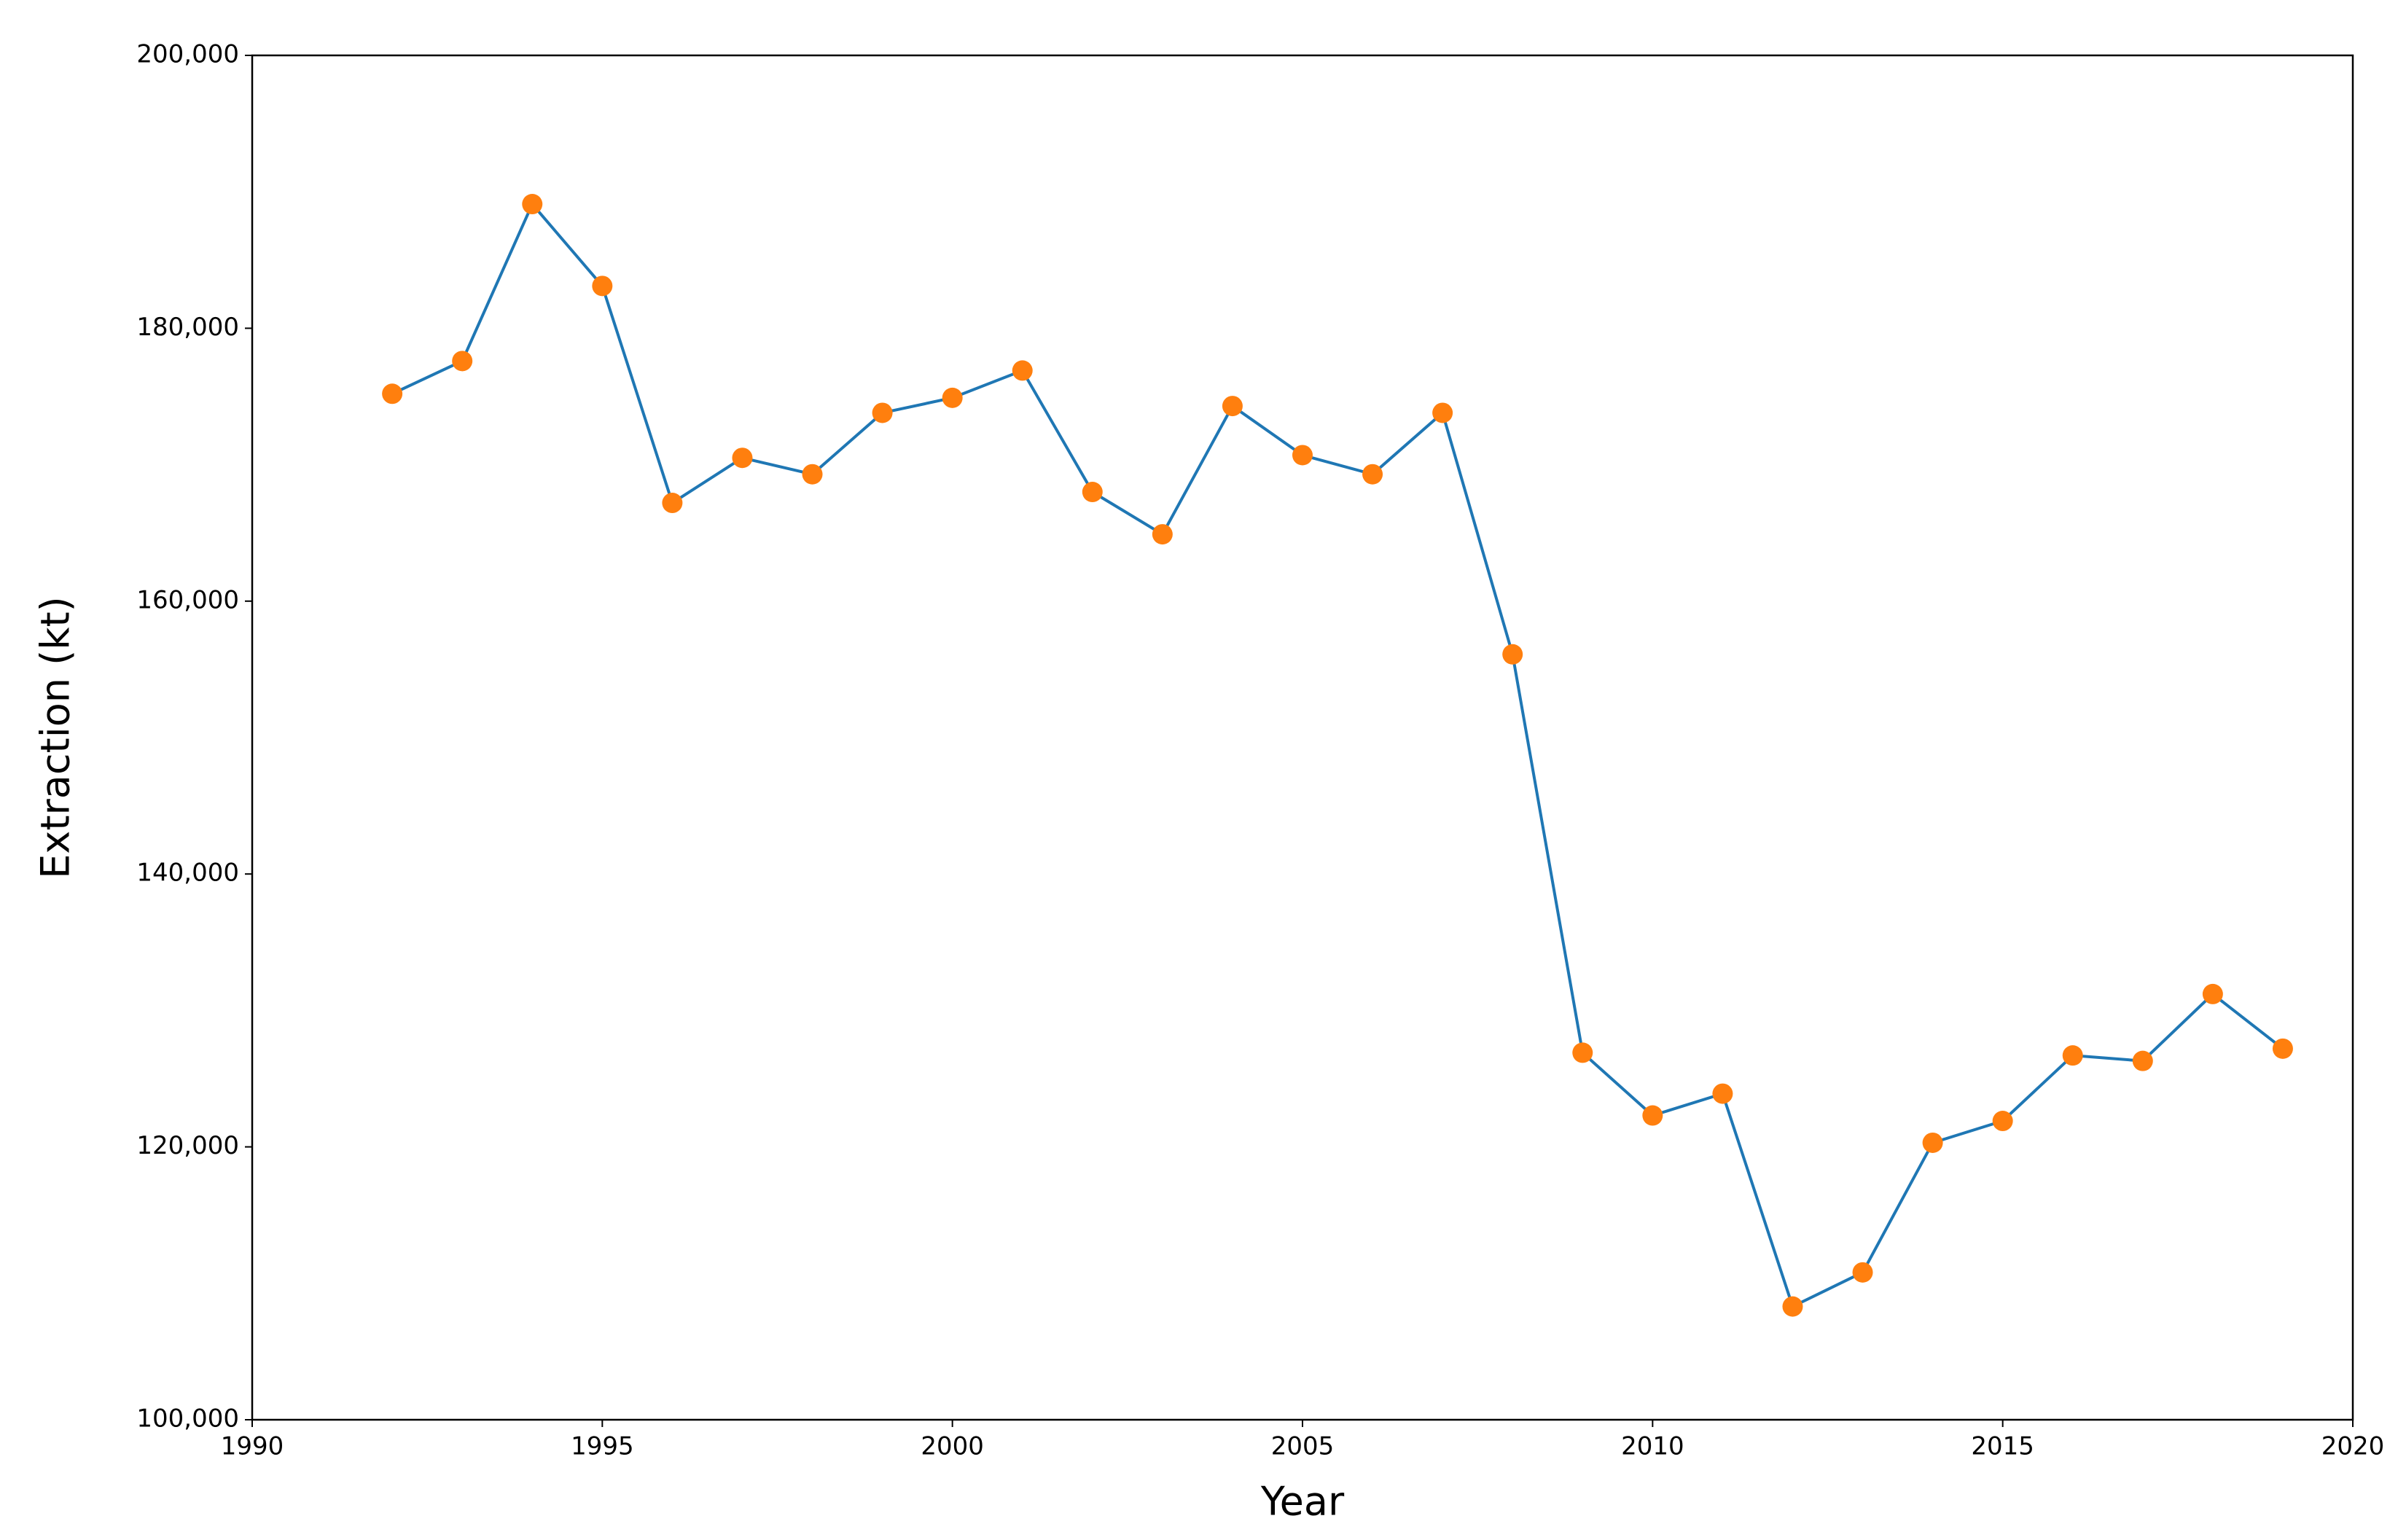 The height and width of the screenshot is (1540, 2398). Describe the element at coordinates (188, 327) in the screenshot. I see `y-tick-label: 180,000` at that location.